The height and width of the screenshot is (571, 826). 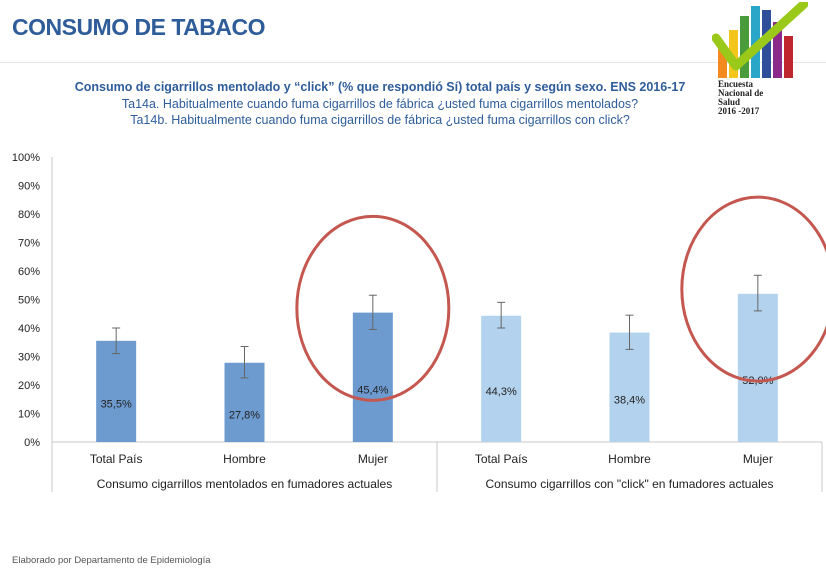 What do you see at coordinates (29, 301) in the screenshot?
I see `y-tick-label: 50%` at bounding box center [29, 301].